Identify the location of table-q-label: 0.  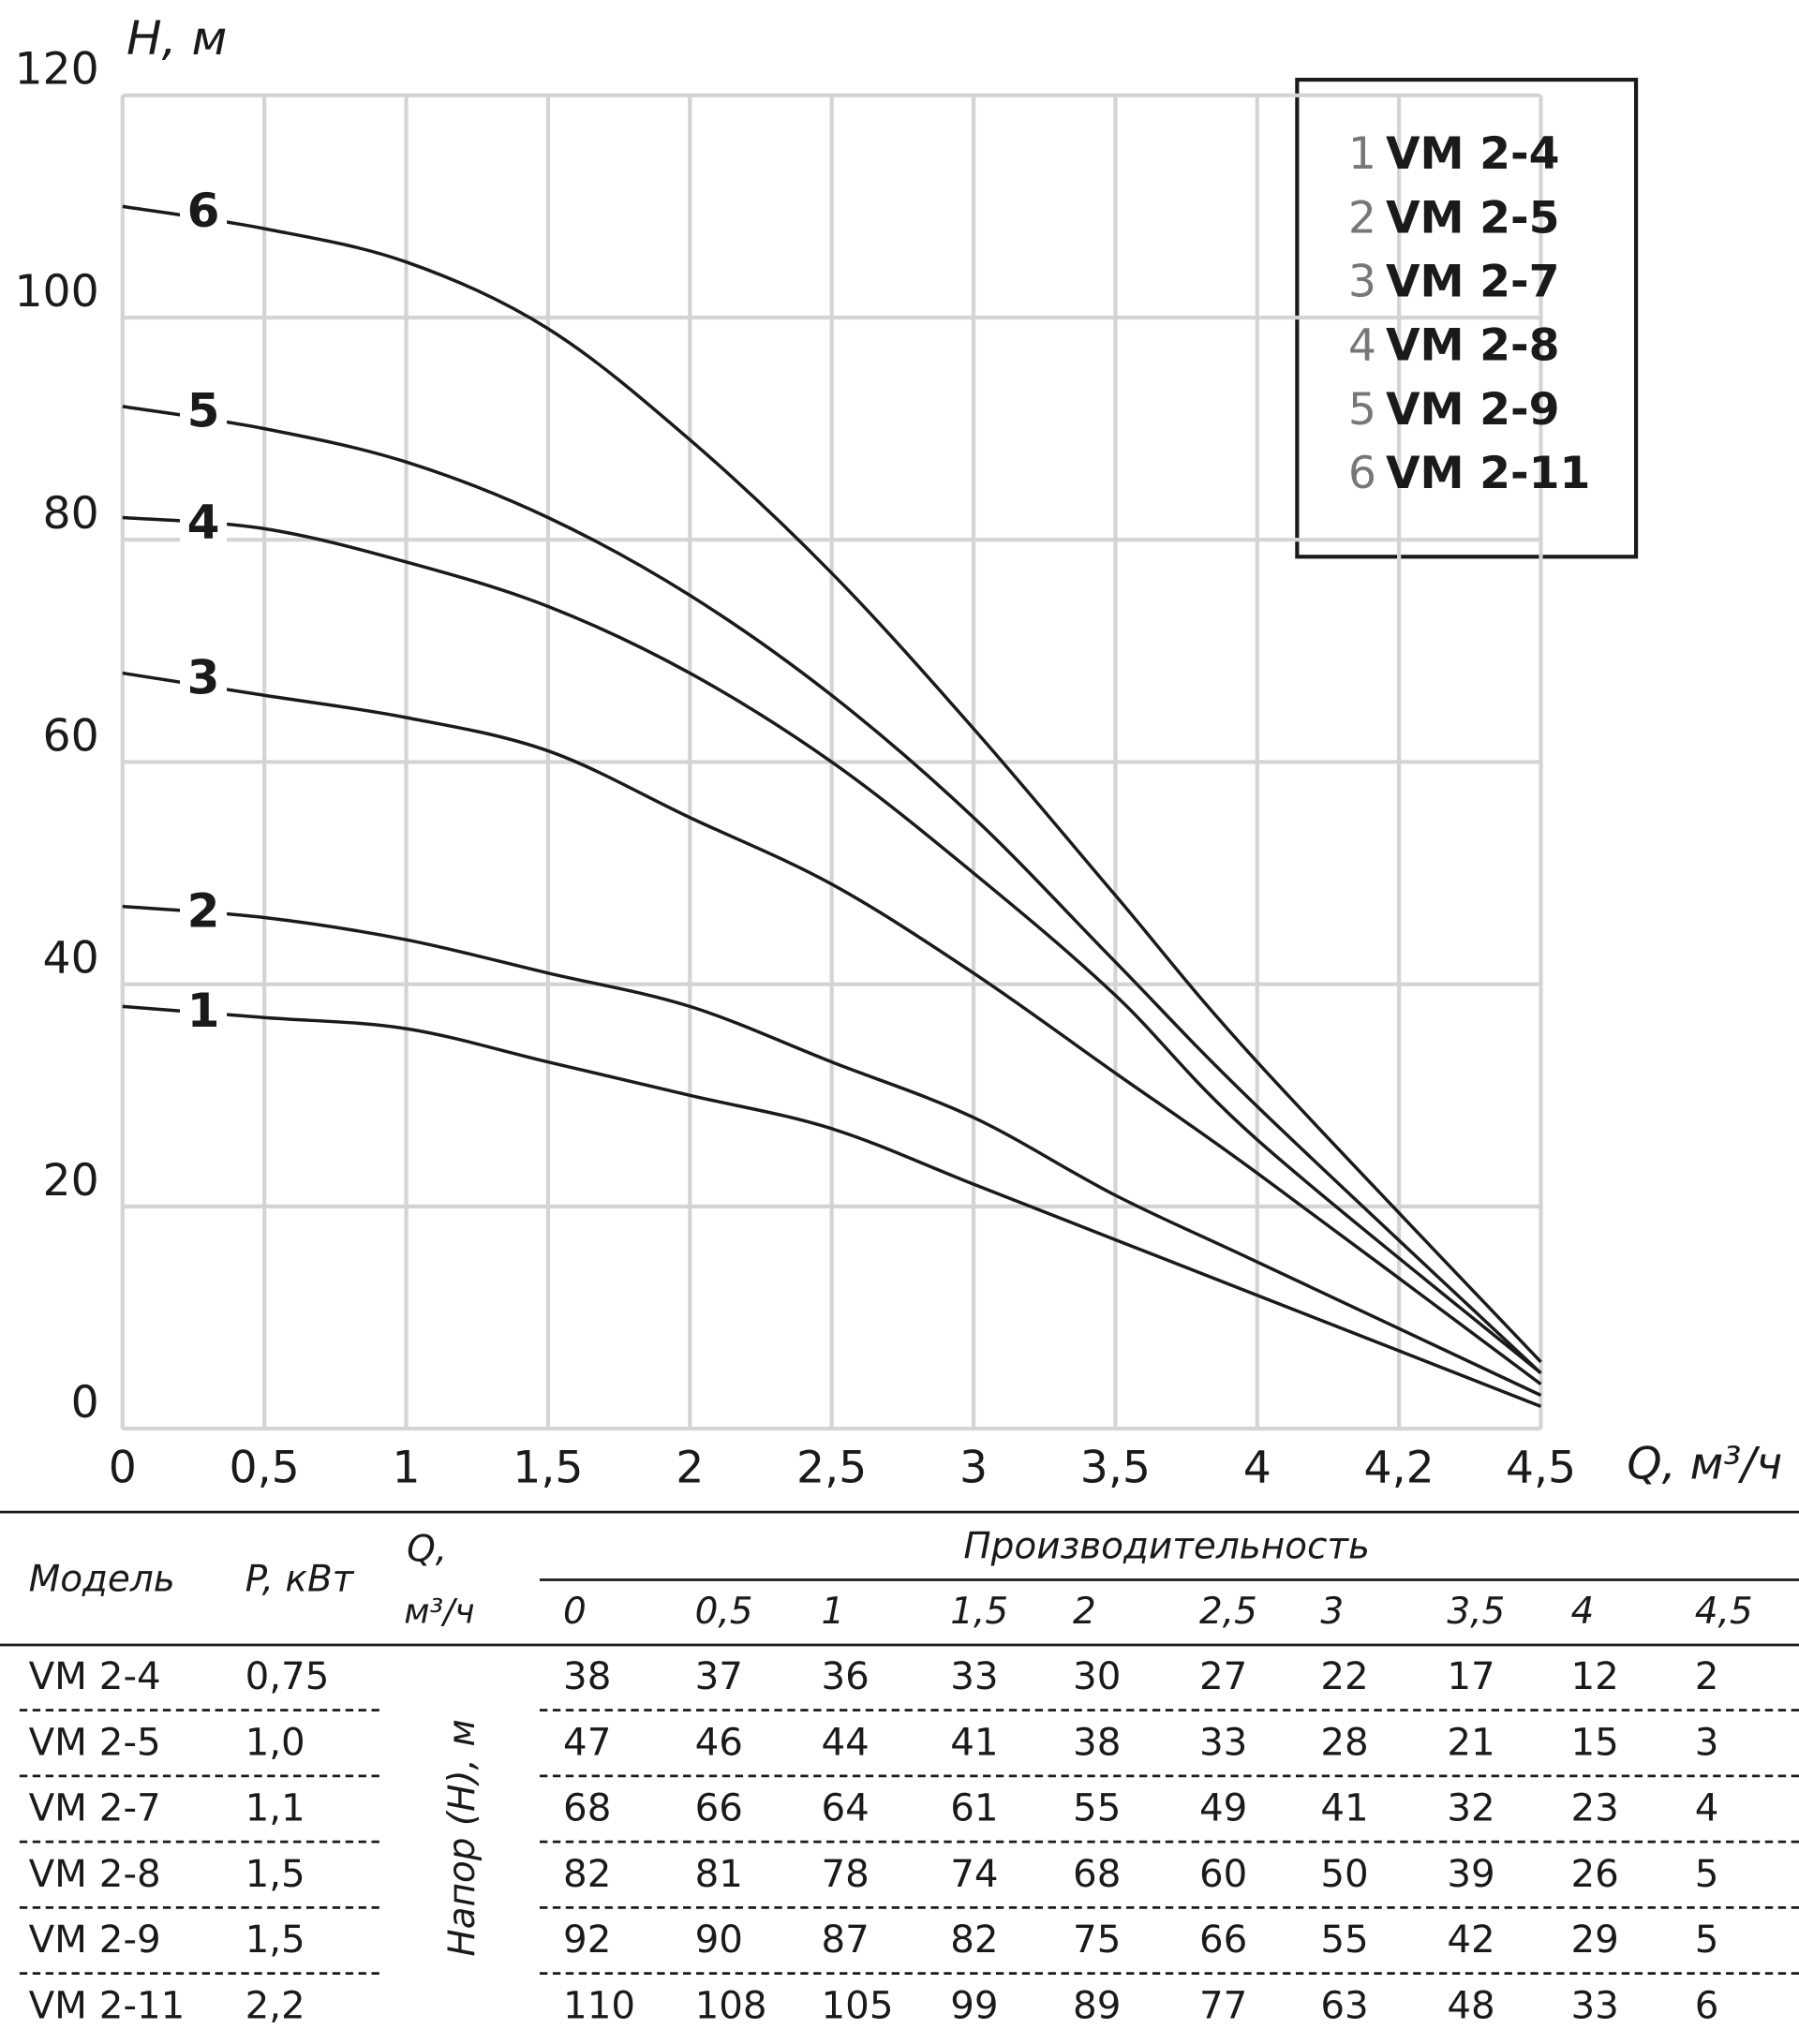
(575, 1612).